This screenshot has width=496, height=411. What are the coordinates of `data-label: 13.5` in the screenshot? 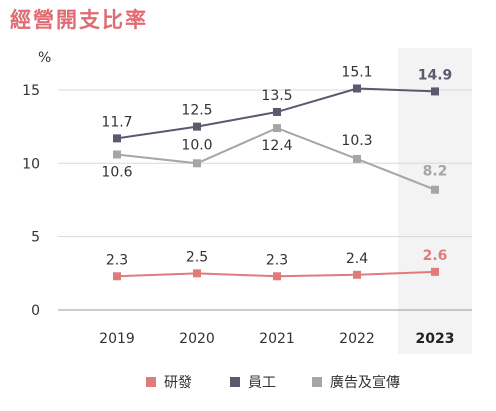 It's located at (276, 96).